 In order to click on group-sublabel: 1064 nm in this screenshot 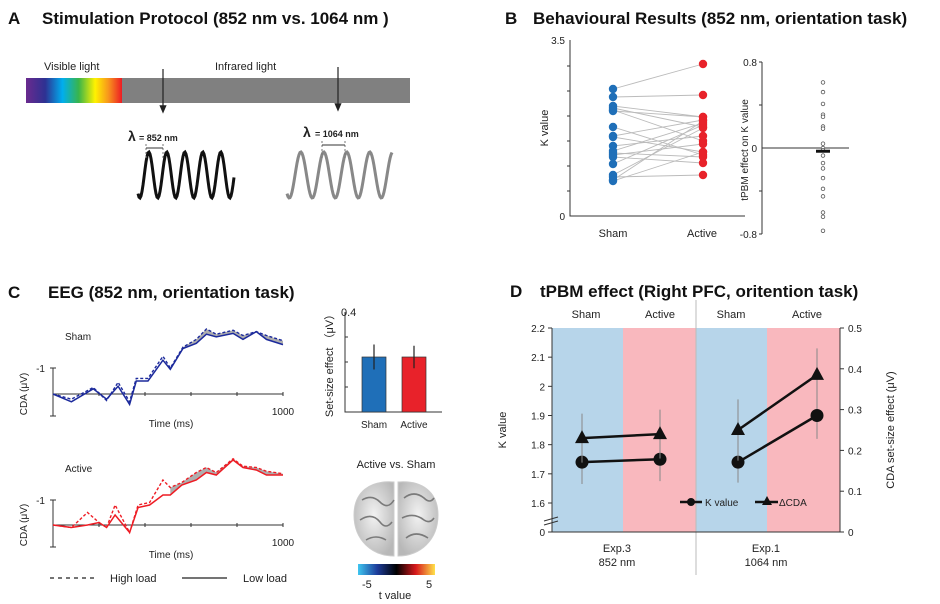, I will do `click(766, 563)`.